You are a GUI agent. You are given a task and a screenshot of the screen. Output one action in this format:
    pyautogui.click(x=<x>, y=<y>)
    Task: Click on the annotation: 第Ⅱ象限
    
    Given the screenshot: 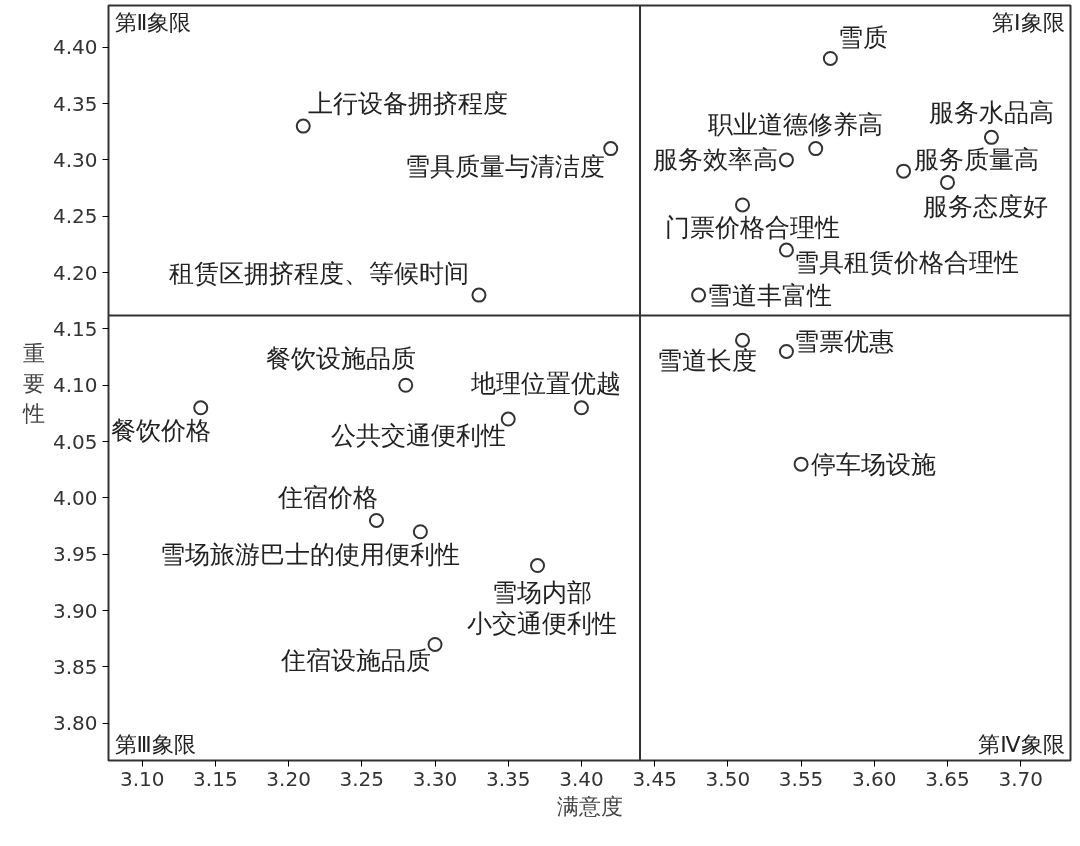 What is the action you would take?
    pyautogui.click(x=153, y=22)
    